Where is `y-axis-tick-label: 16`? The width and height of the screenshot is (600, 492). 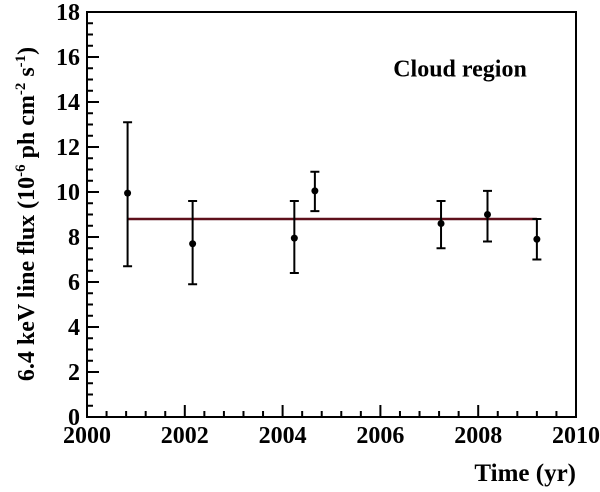
y-axis-tick-label: 16 is located at coordinates (68, 58).